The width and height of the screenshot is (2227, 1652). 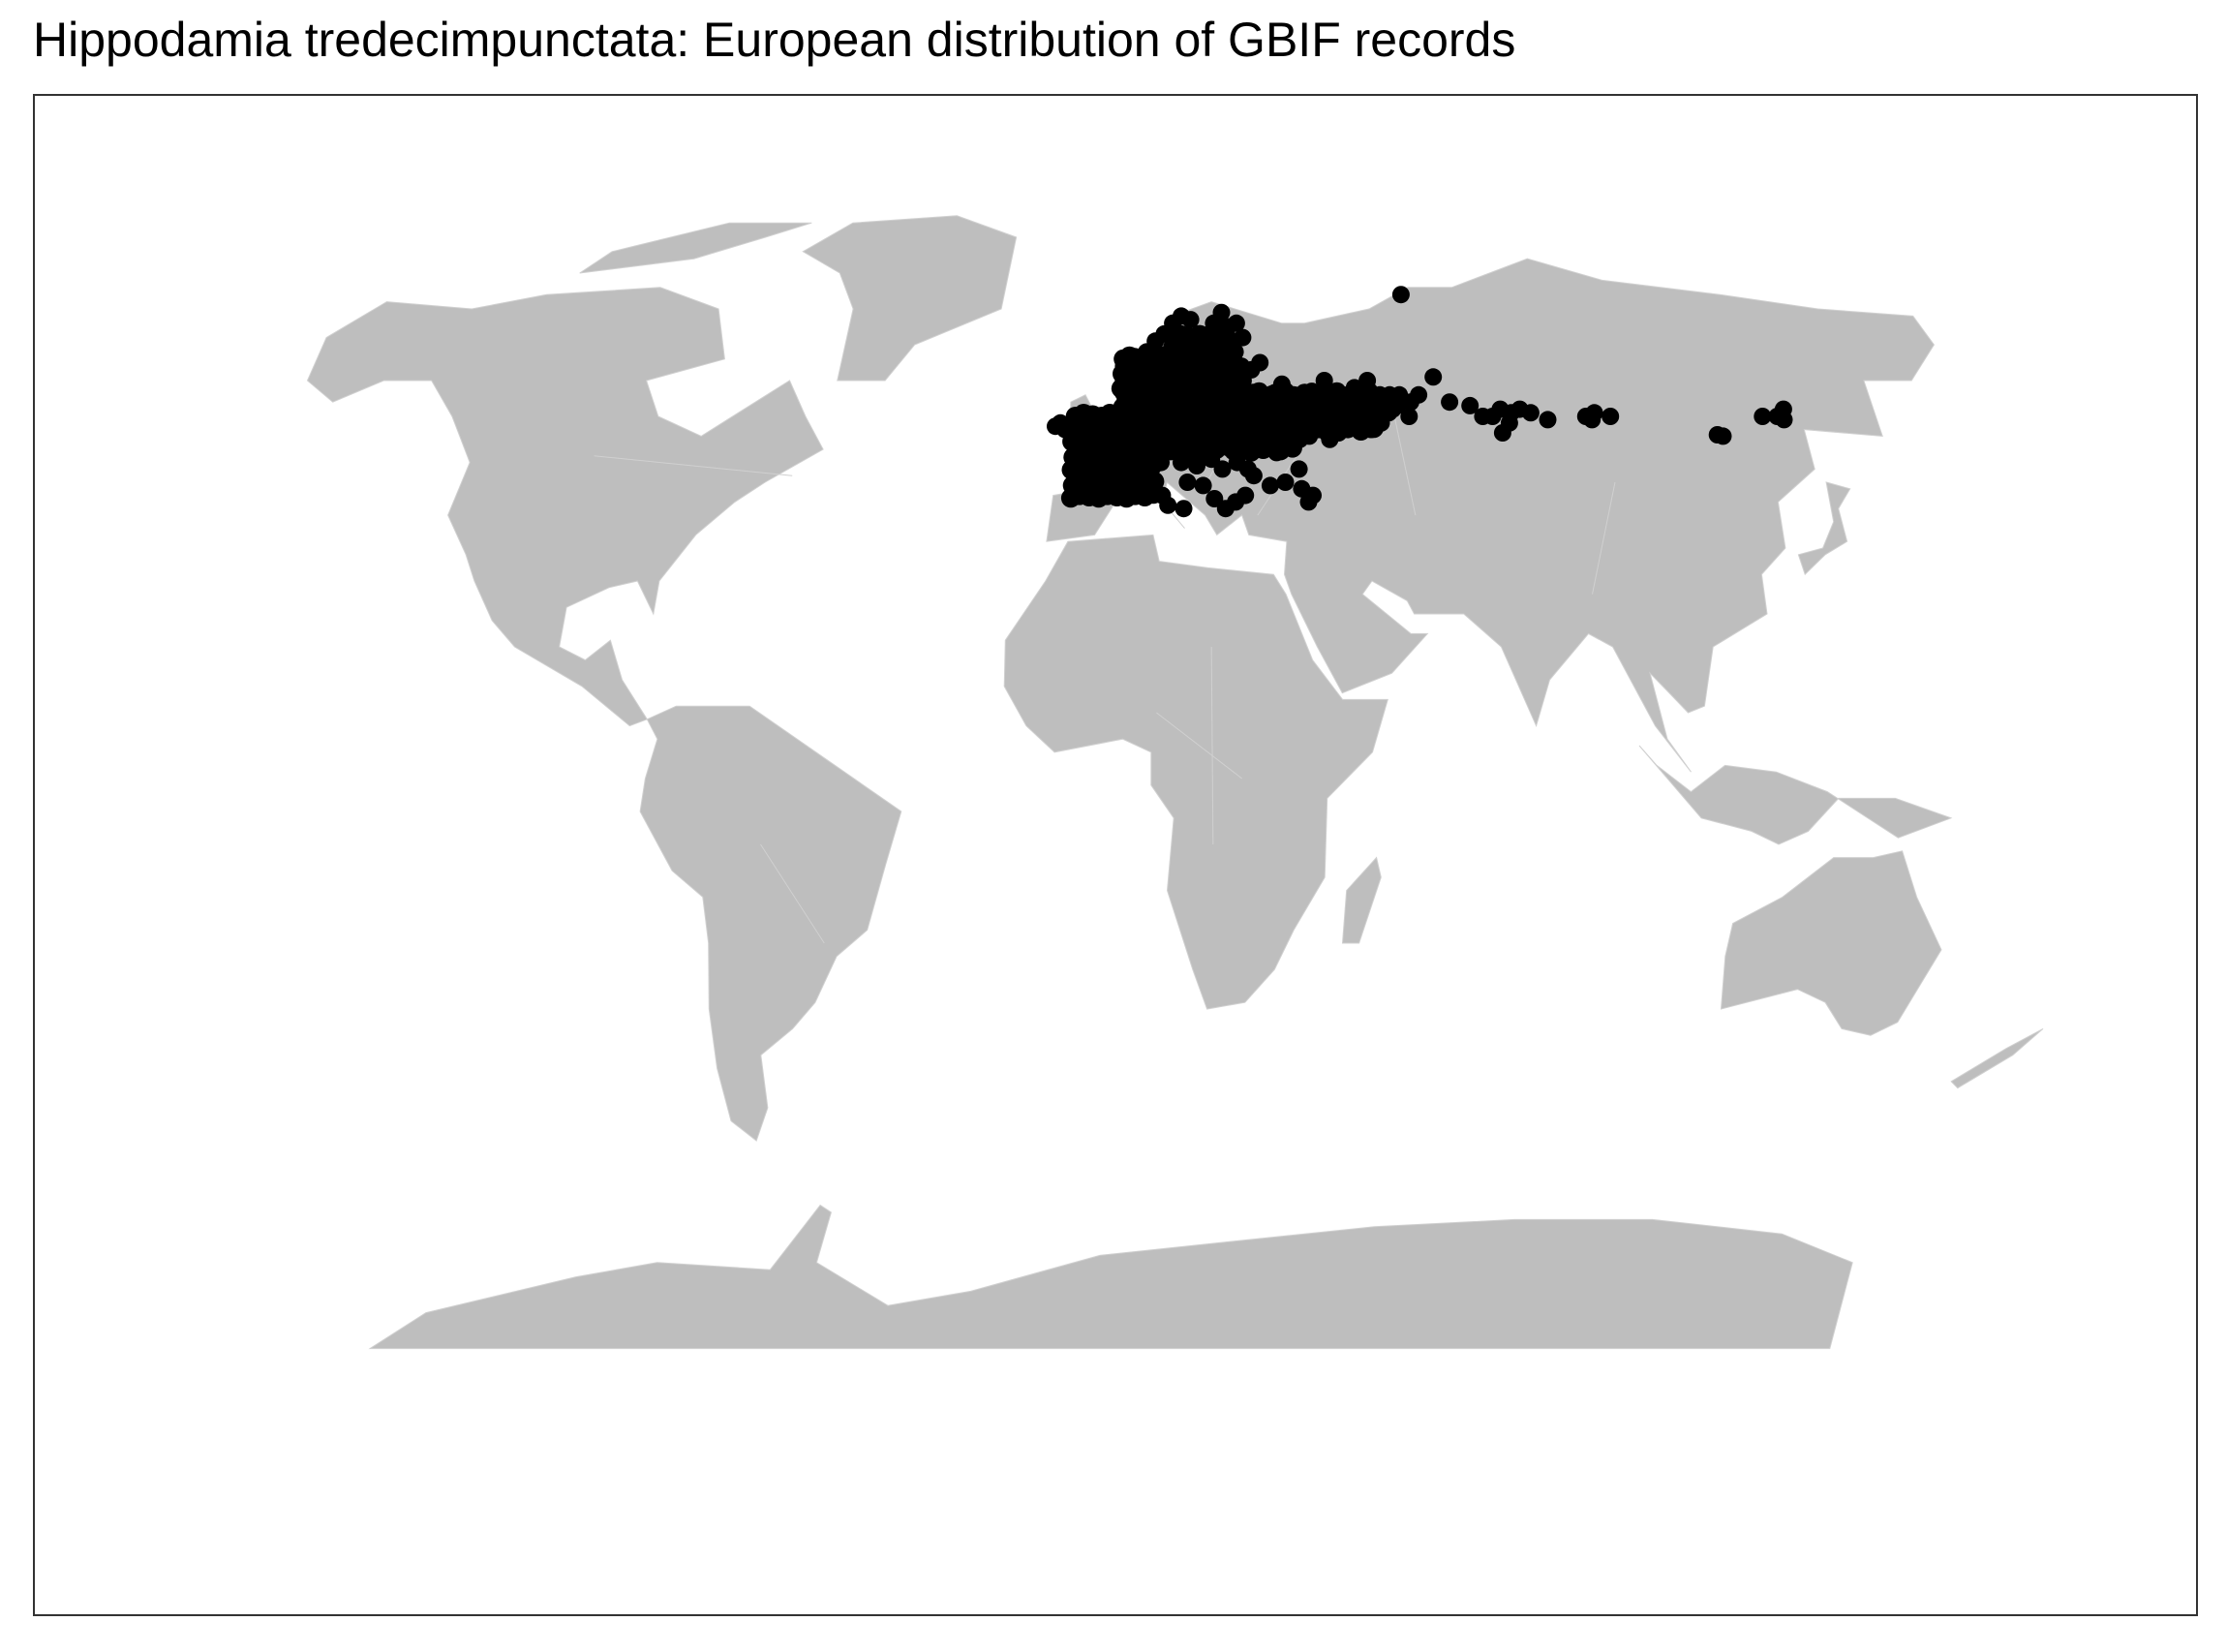 I want to click on indonesia-landmass, so click(x=1795, y=795).